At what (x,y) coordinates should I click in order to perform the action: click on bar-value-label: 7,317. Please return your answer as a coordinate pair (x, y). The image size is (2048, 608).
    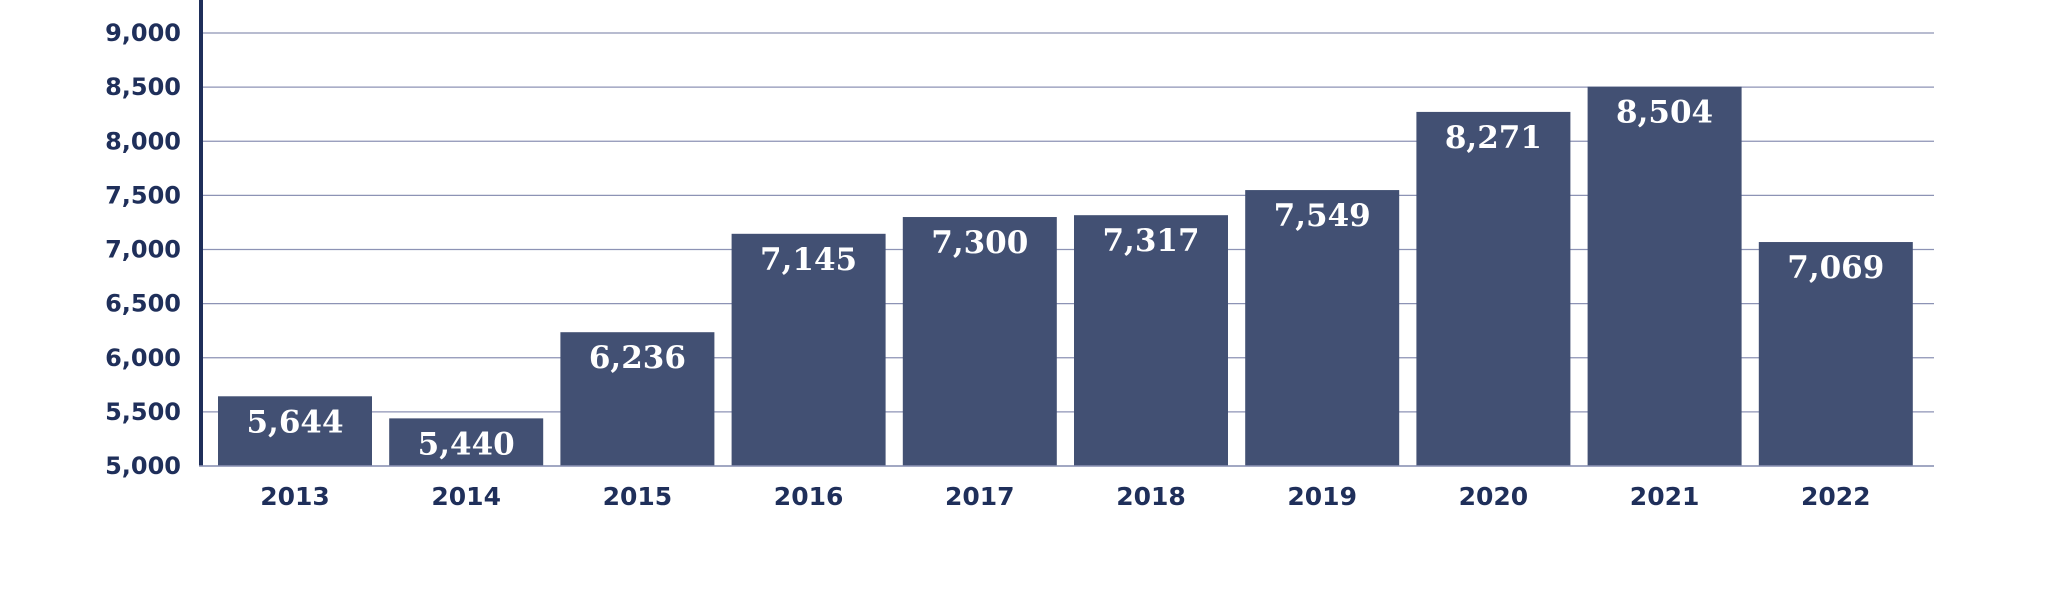
    Looking at the image, I should click on (1150, 241).